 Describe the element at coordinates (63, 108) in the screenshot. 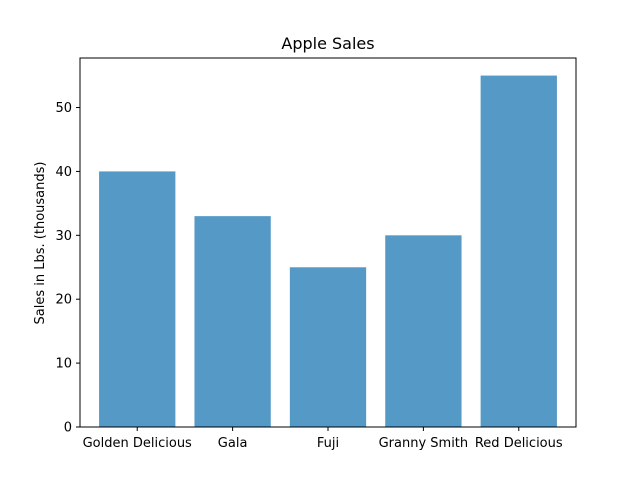

I see `y-tick-label: 50` at that location.